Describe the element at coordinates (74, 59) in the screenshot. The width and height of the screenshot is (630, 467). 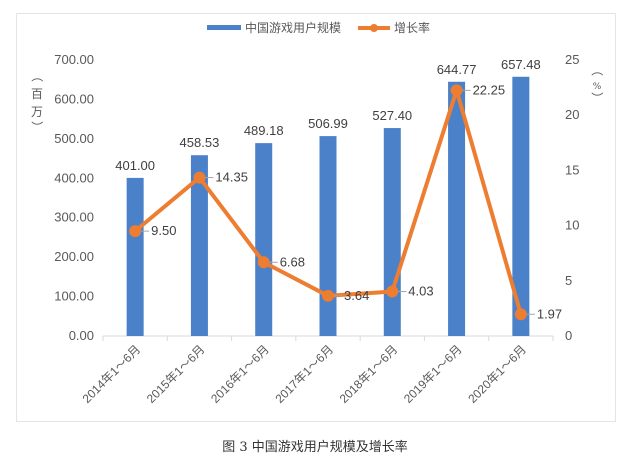
I see `y-left-tick: 700.00` at that location.